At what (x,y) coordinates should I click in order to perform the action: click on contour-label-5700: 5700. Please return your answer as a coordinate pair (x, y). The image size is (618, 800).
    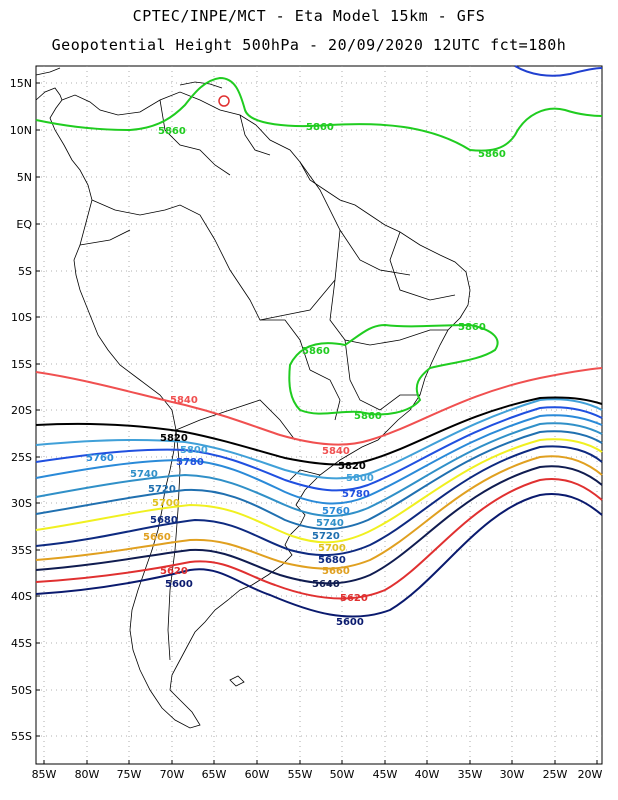
    Looking at the image, I should click on (166, 503).